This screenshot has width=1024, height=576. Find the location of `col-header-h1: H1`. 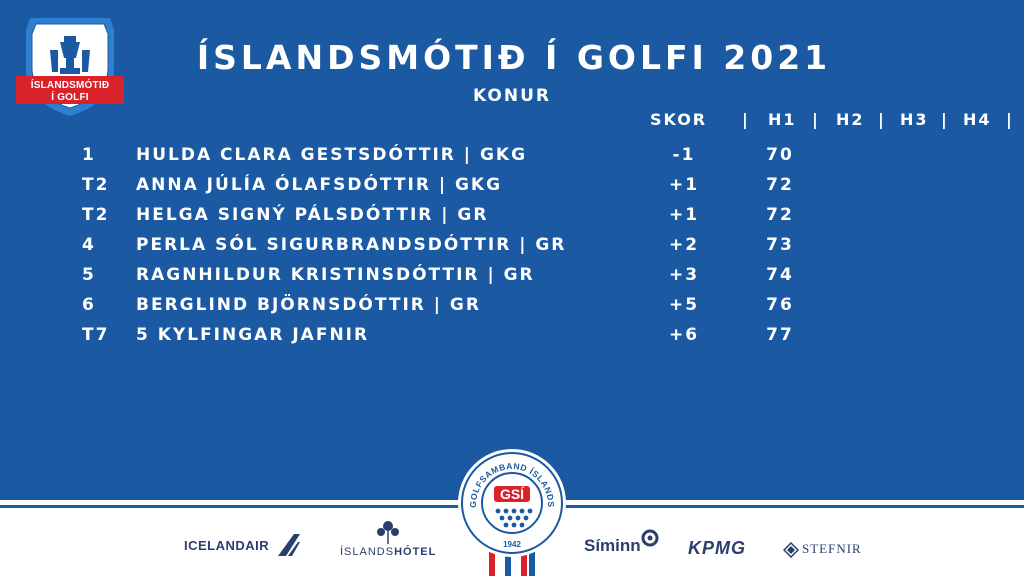

col-header-h1: H1 is located at coordinates (782, 119).